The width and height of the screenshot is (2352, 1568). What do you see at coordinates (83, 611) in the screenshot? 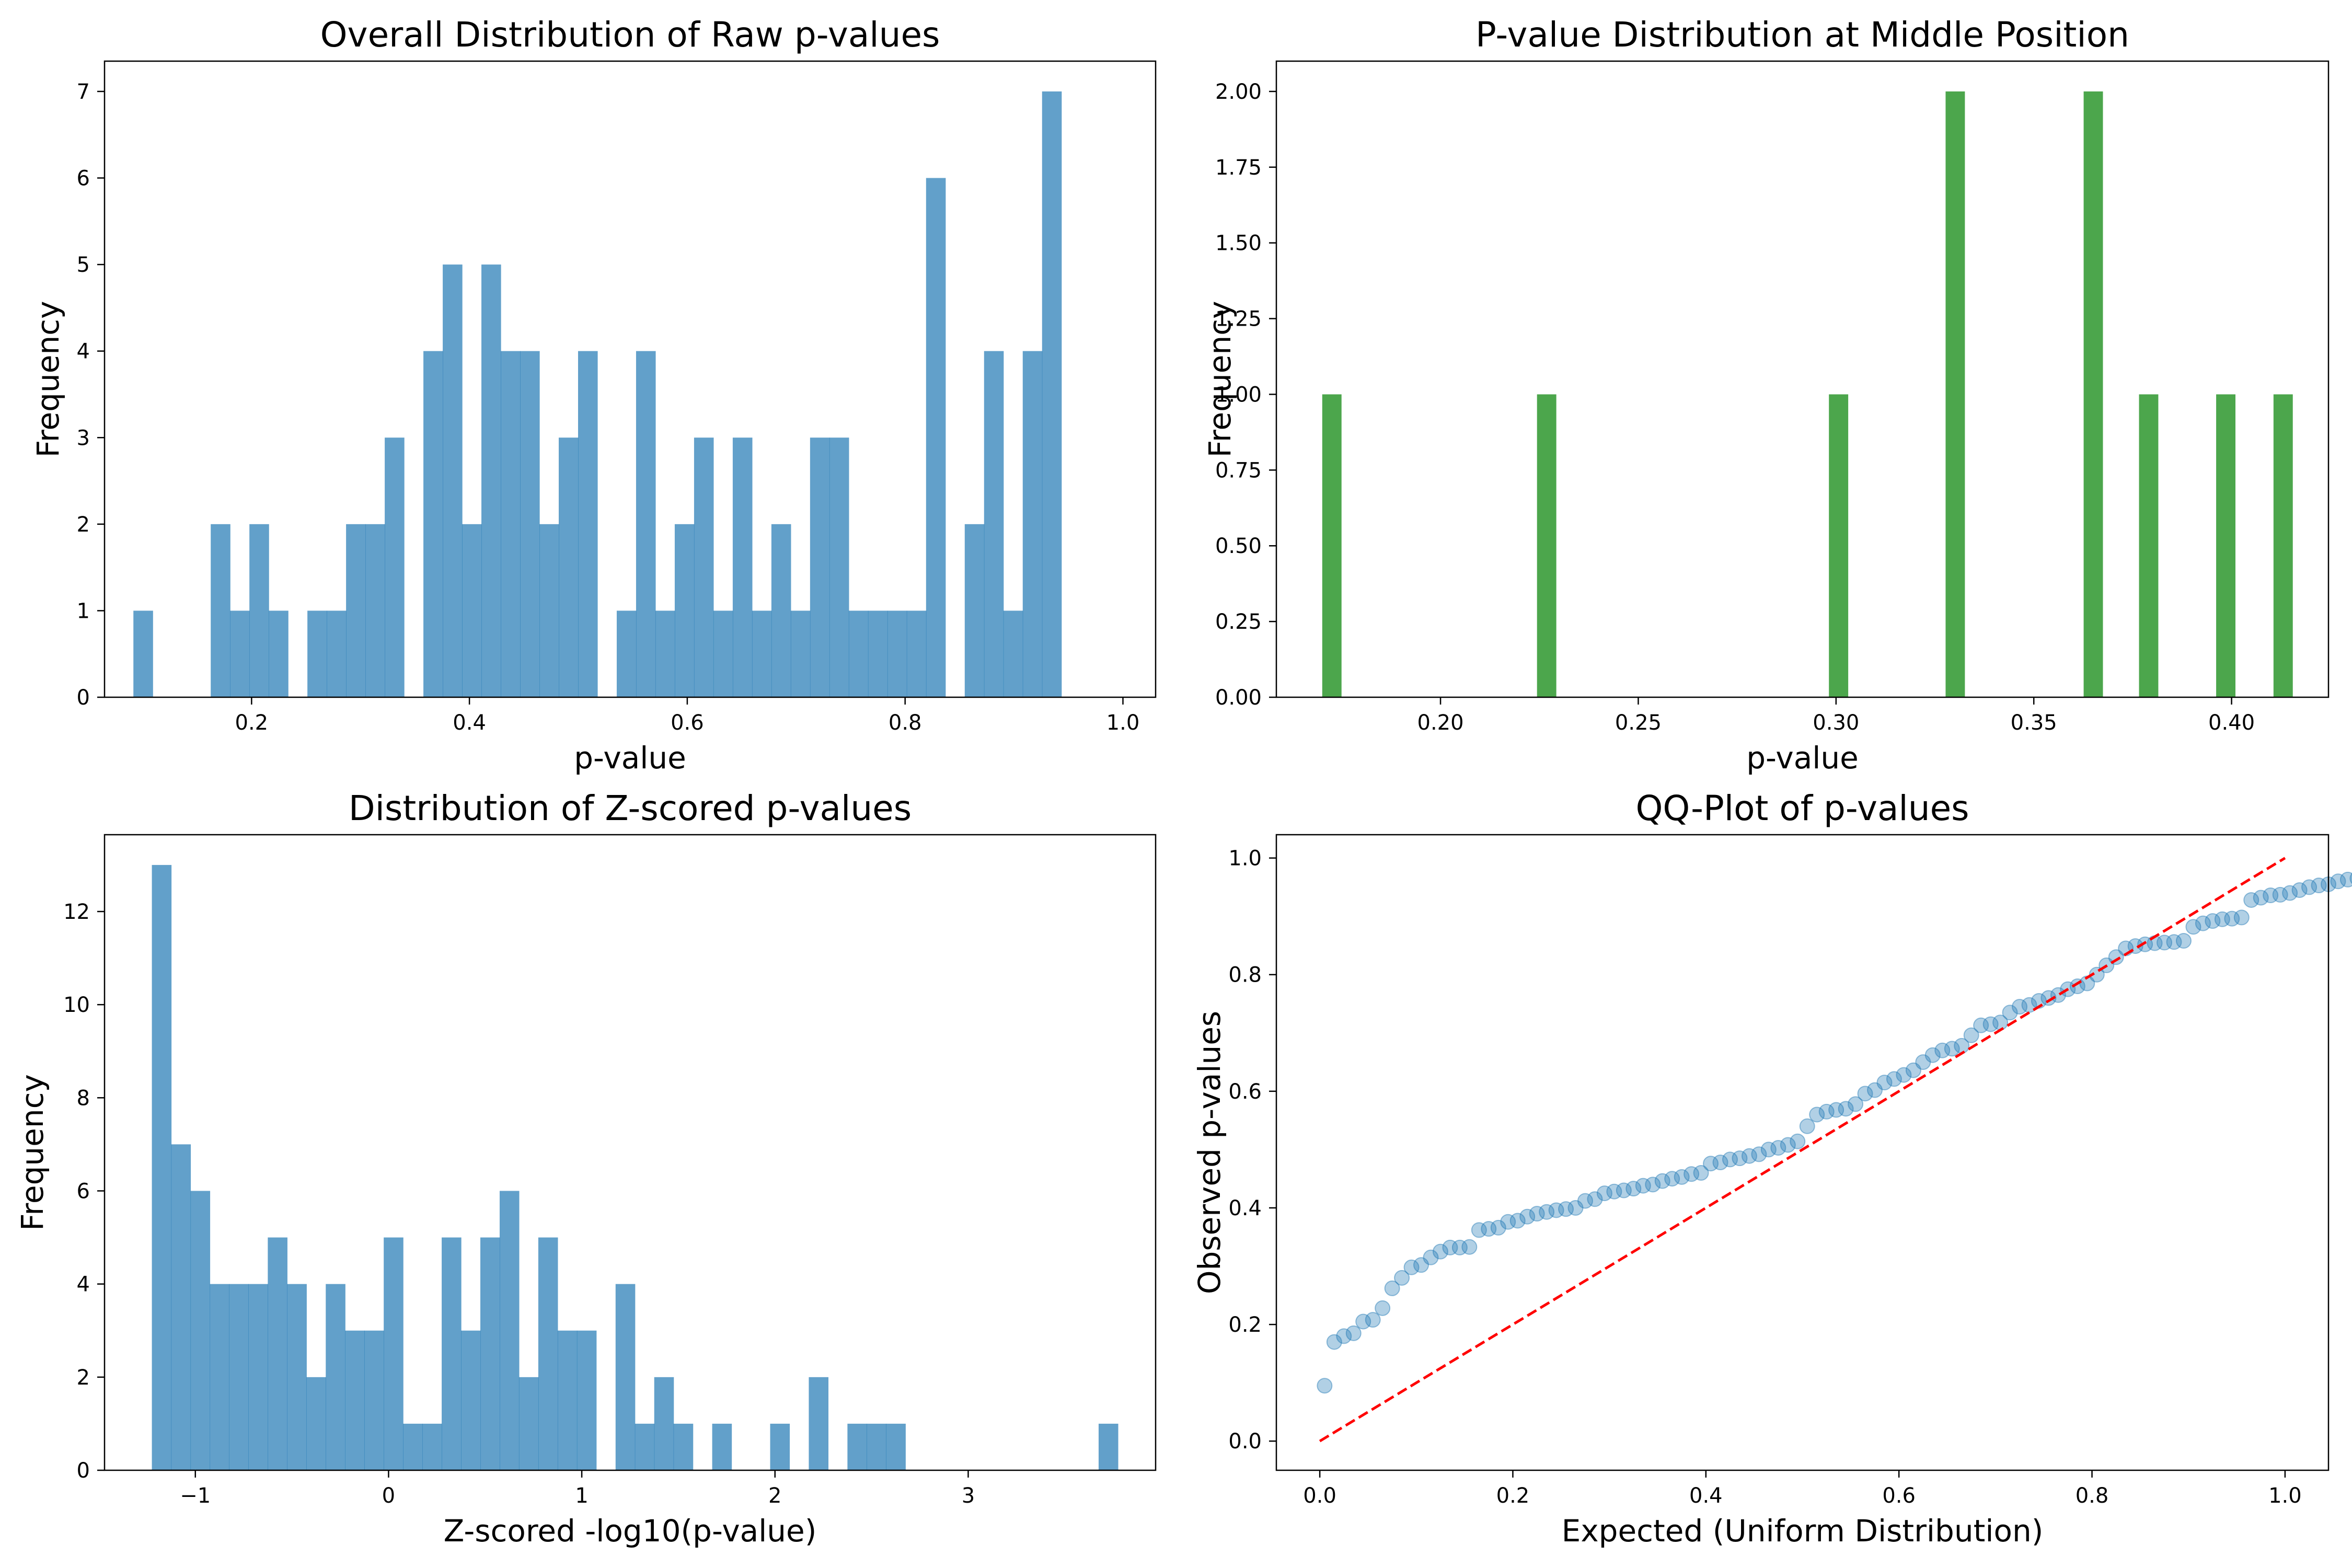
I see `y-tick-label: 1` at bounding box center [83, 611].